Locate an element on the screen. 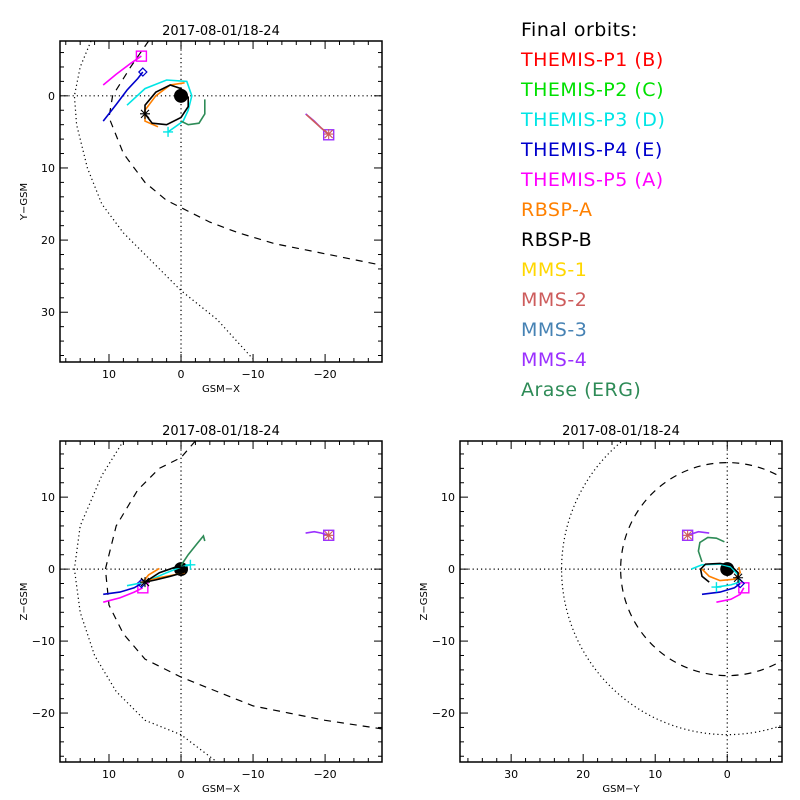 Image resolution: width=800 pixels, height=800 pixels. legend-item: RBSP-A is located at coordinates (557, 210).